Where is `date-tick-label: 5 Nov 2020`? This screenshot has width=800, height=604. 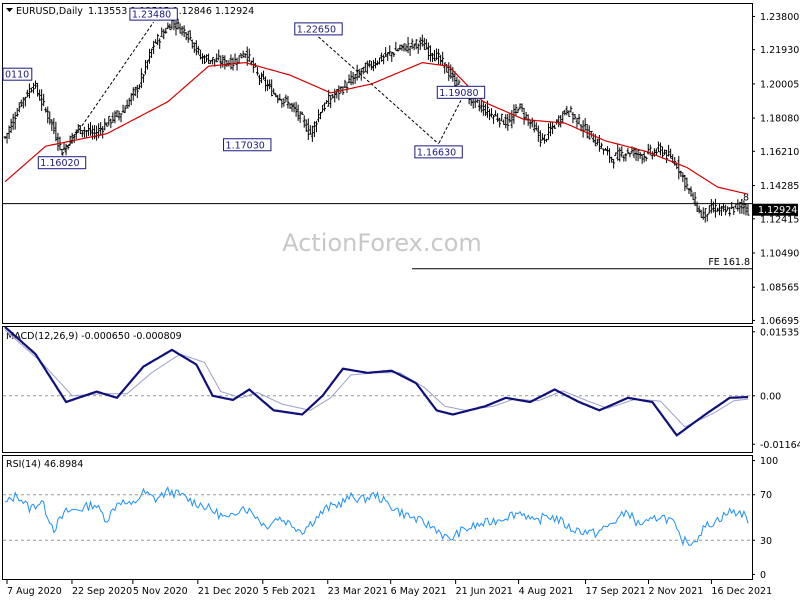
date-tick-label: 5 Nov 2020 is located at coordinates (160, 591).